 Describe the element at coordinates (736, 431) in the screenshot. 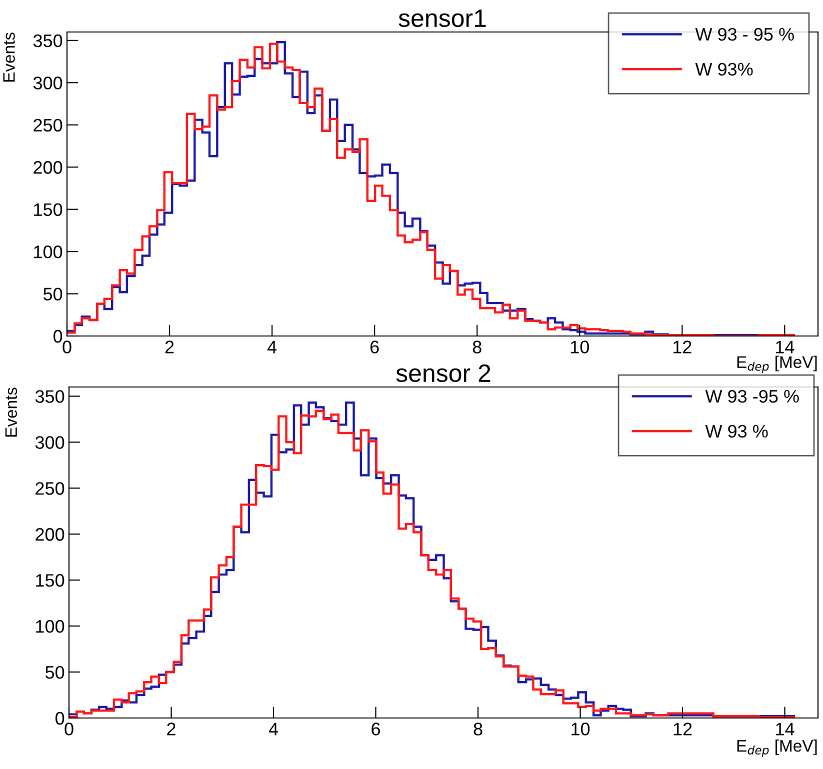

I see `legend-label: W 93 %` at that location.